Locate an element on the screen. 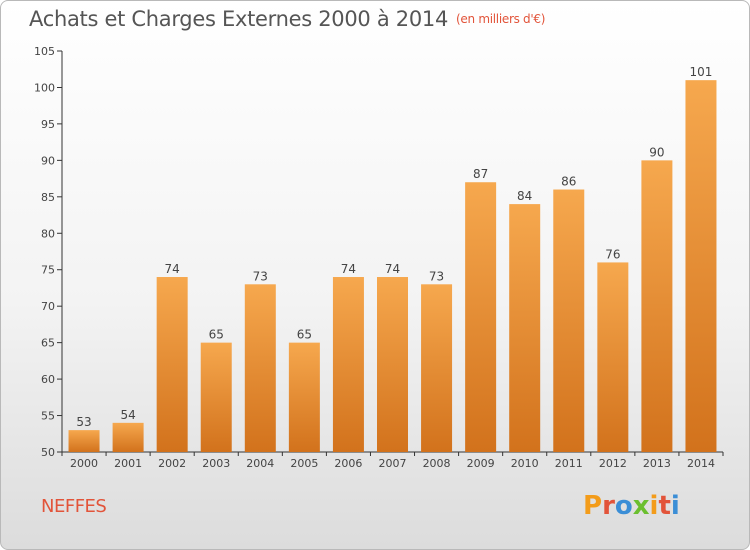 The image size is (750, 550). logo-letter: o is located at coordinates (623, 506).